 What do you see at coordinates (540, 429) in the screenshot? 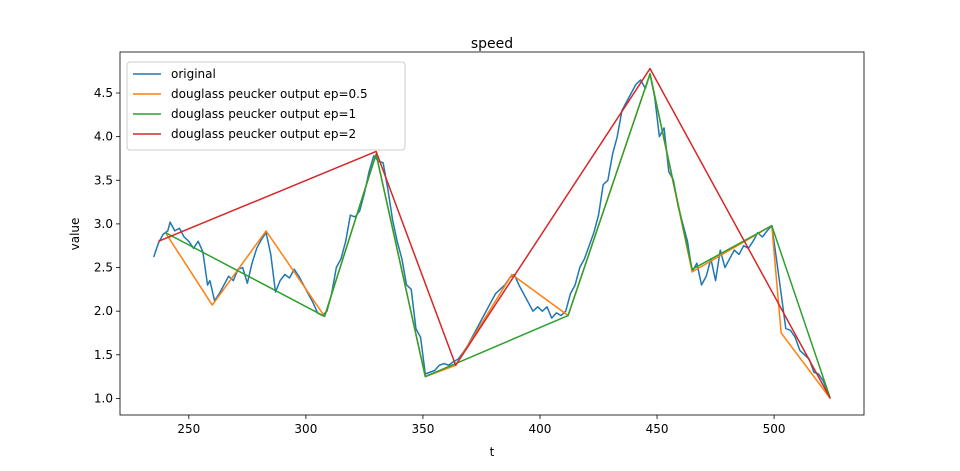
I see `x-tick-label: 400` at bounding box center [540, 429].